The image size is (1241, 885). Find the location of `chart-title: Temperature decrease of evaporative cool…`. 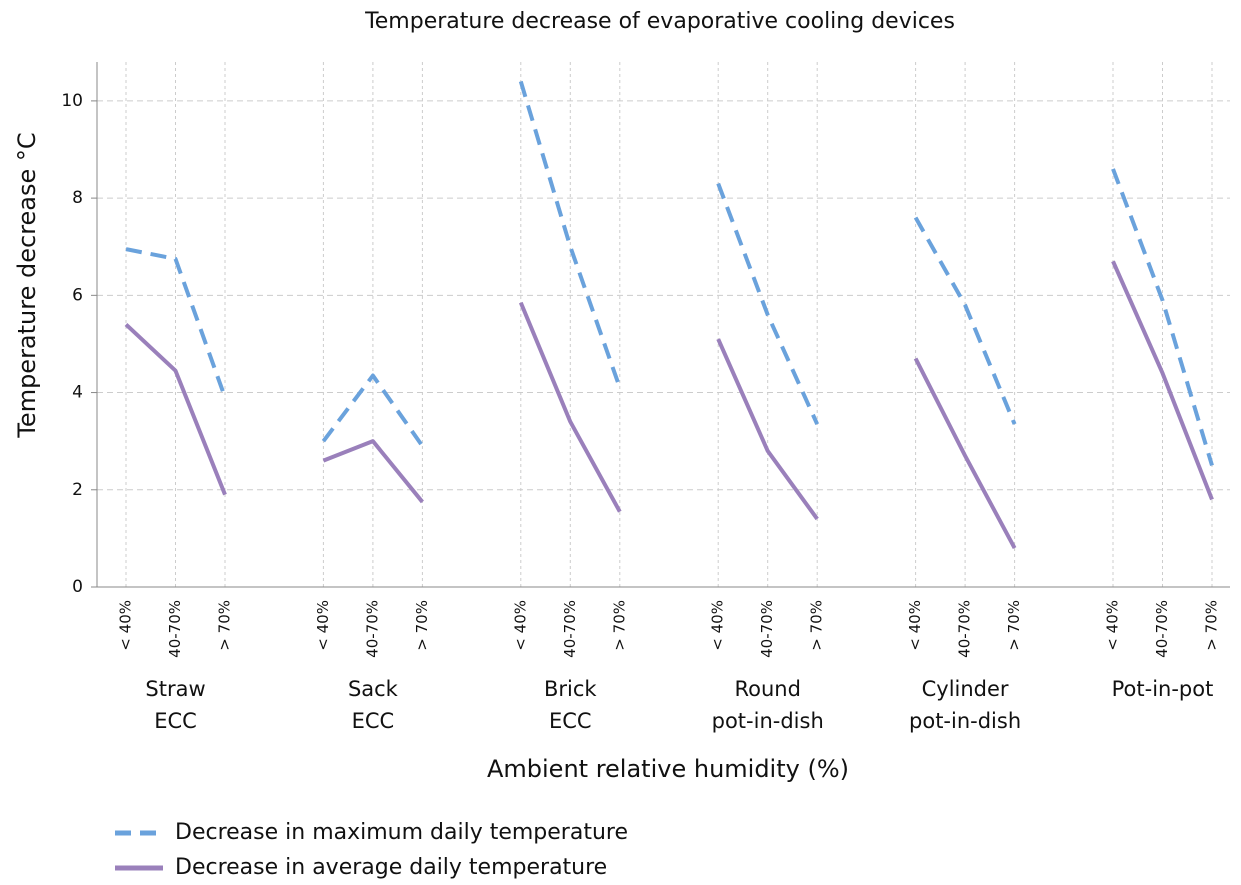

chart-title: Temperature decrease of evaporative cool… is located at coordinates (659, 21).